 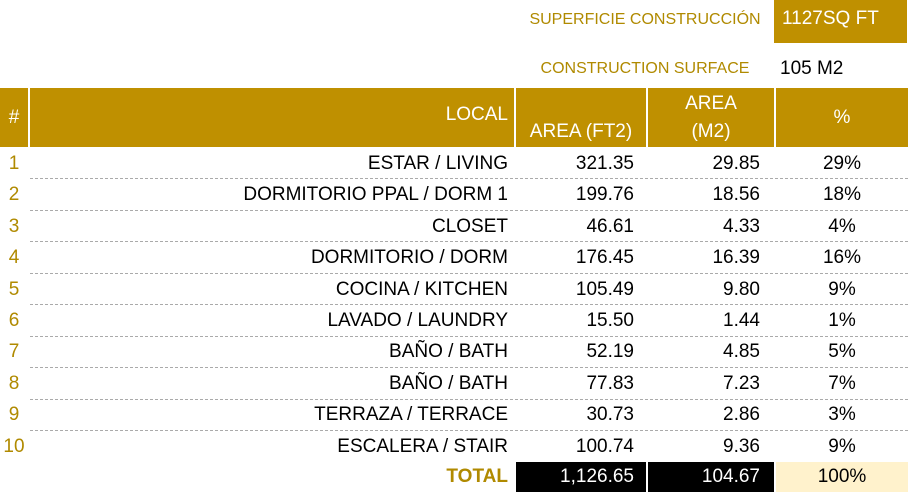 What do you see at coordinates (604, 163) in the screenshot?
I see `table-cell: 321.35` at bounding box center [604, 163].